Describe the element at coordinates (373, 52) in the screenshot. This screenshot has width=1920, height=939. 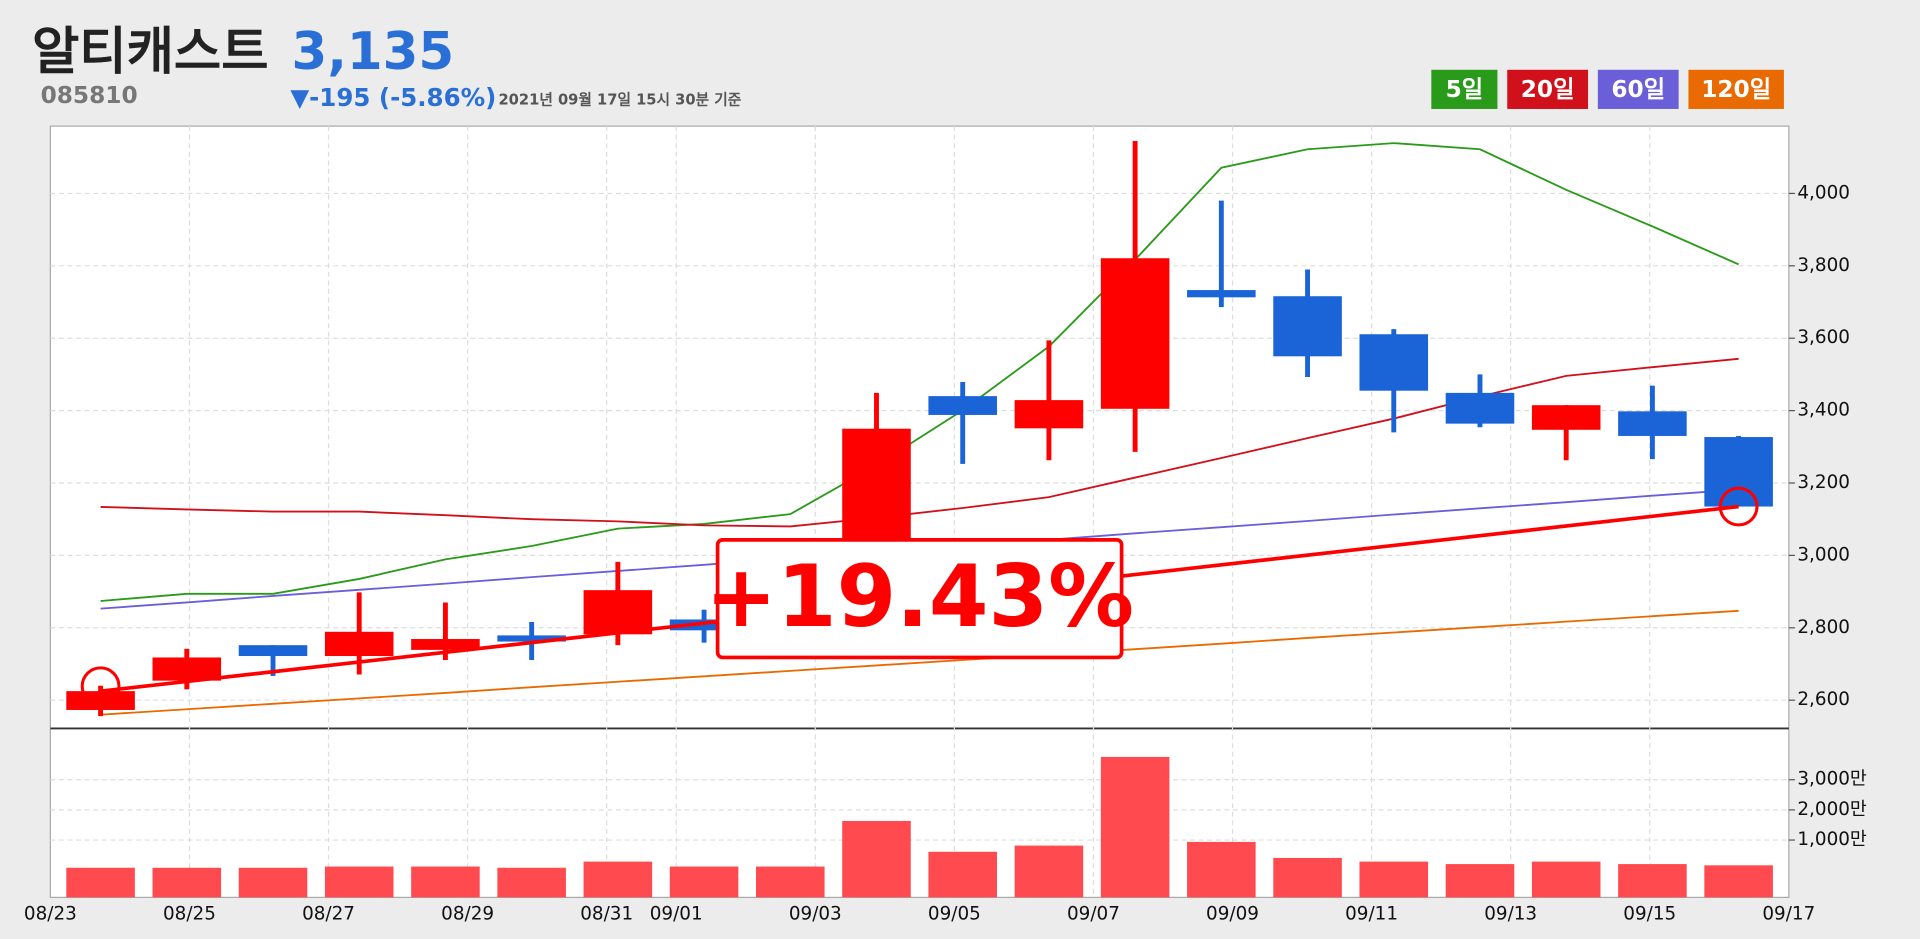
I see `stock-price: 3,135` at that location.